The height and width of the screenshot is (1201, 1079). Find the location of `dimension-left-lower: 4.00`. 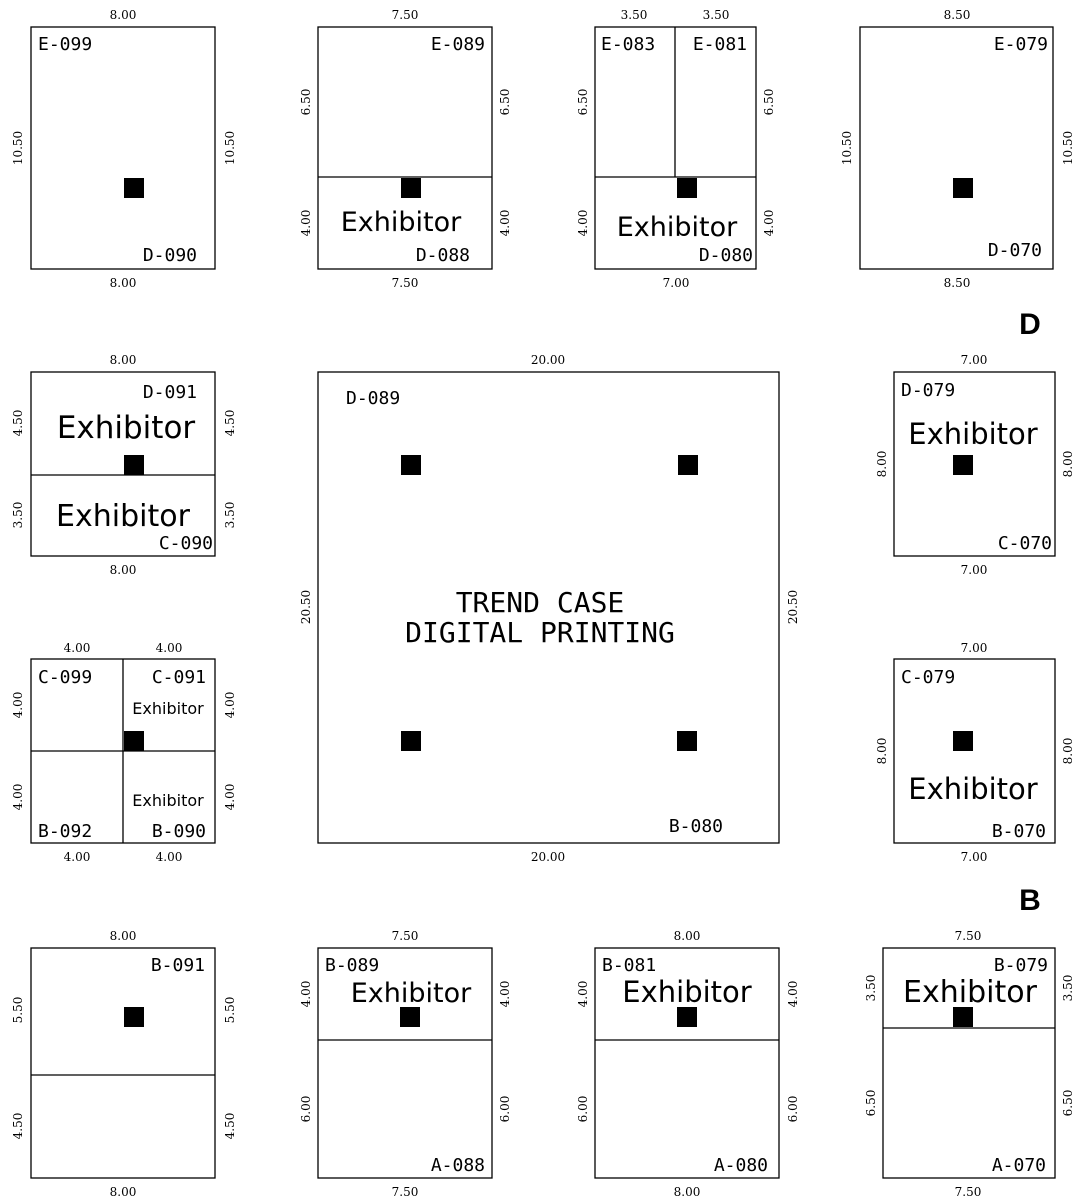

dimension-left-lower: 4.00 is located at coordinates (306, 223).